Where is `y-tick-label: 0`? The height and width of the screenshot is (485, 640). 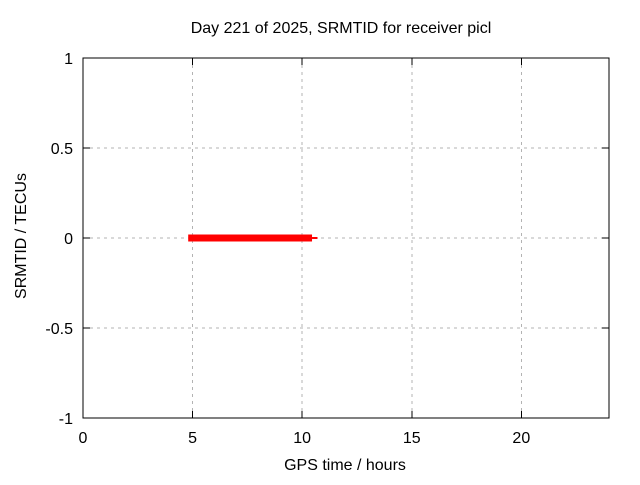
y-tick-label: 0 is located at coordinates (68, 239).